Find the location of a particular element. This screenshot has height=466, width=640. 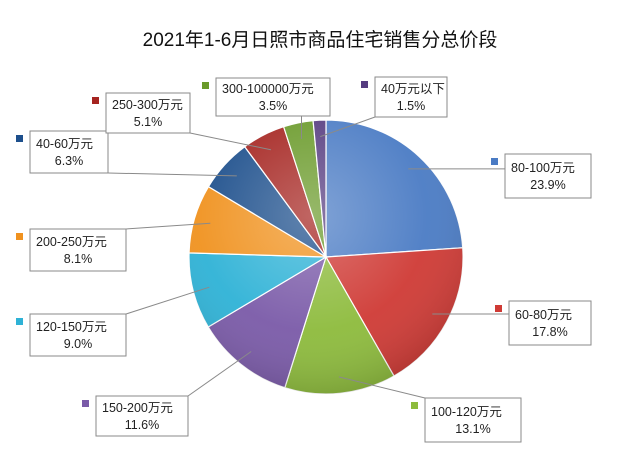

slice-label-40-60: 40-60万元 6.3% is located at coordinates (62, 152).